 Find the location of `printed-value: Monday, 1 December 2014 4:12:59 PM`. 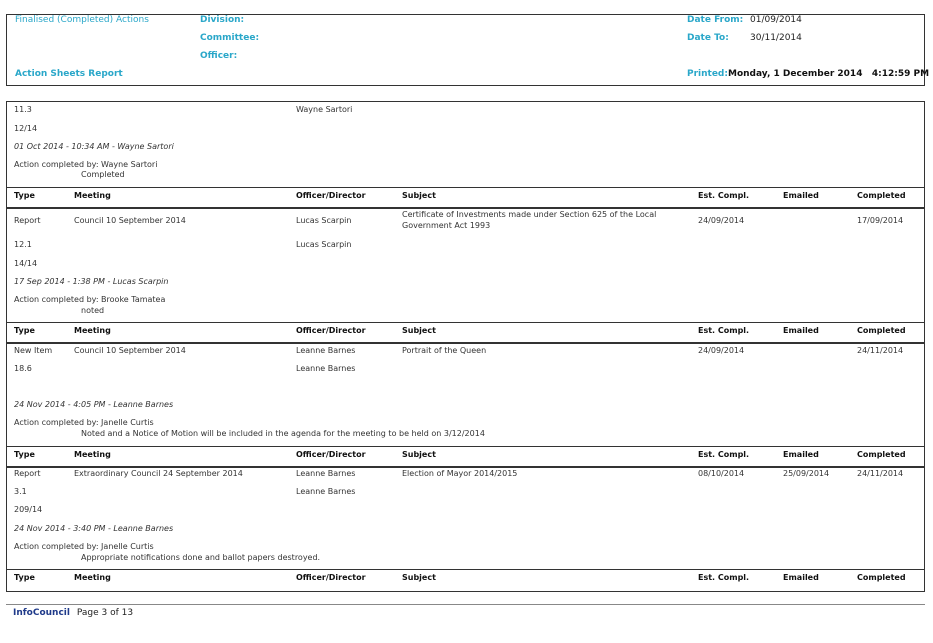

printed-value: Monday, 1 December 2014 4:12:59 PM is located at coordinates (829, 74).